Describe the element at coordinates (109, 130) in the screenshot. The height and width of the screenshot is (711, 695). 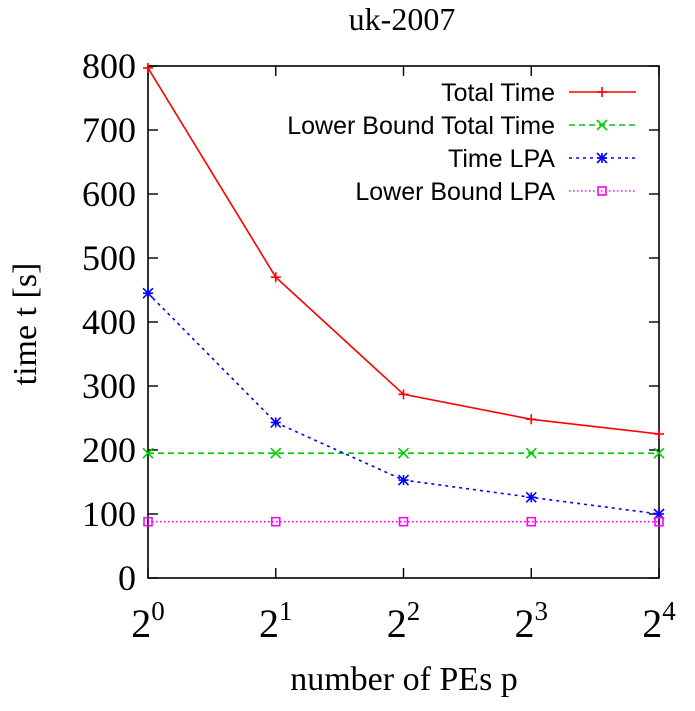
I see `y-tick-label: 700` at that location.